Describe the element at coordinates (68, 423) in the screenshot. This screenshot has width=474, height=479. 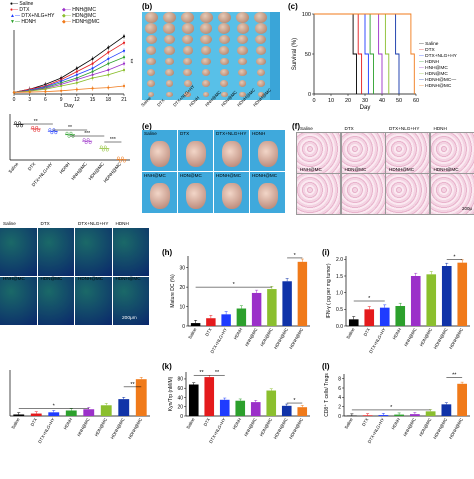
I see `x-tick-label: HDNH` at that location.